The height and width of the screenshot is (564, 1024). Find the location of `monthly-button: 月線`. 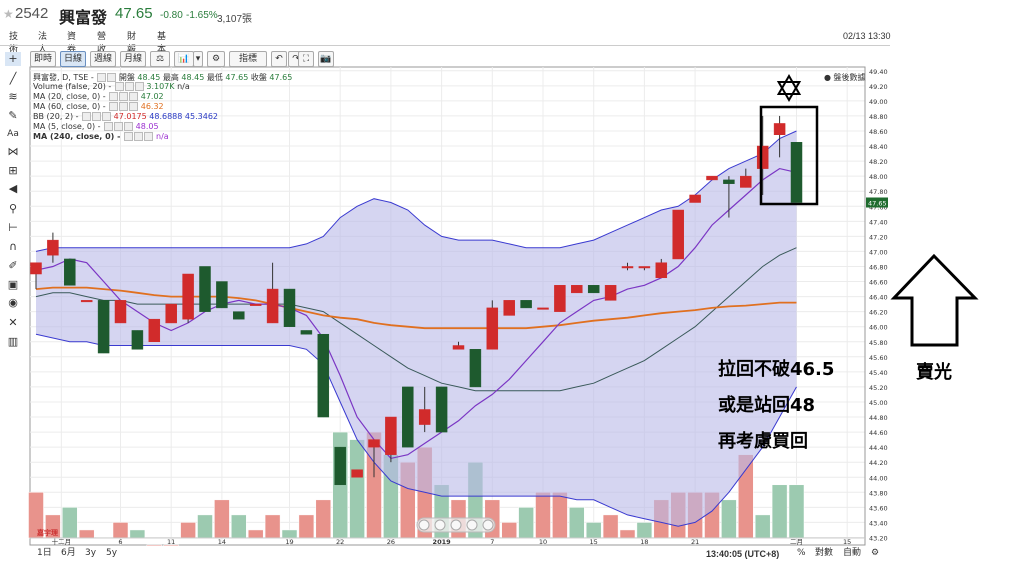

monthly-button: 月線 is located at coordinates (133, 59).